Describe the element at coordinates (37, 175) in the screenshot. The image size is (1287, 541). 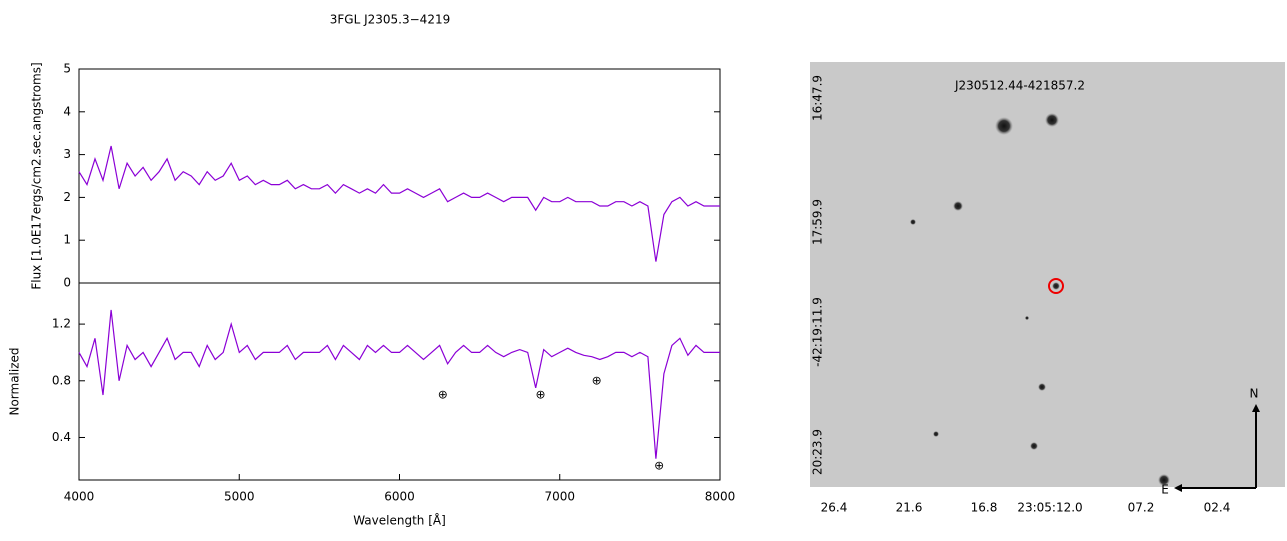
I see `y-axis-label: Flux [1.0E17ergs/cm2.sec.angstroms]` at that location.